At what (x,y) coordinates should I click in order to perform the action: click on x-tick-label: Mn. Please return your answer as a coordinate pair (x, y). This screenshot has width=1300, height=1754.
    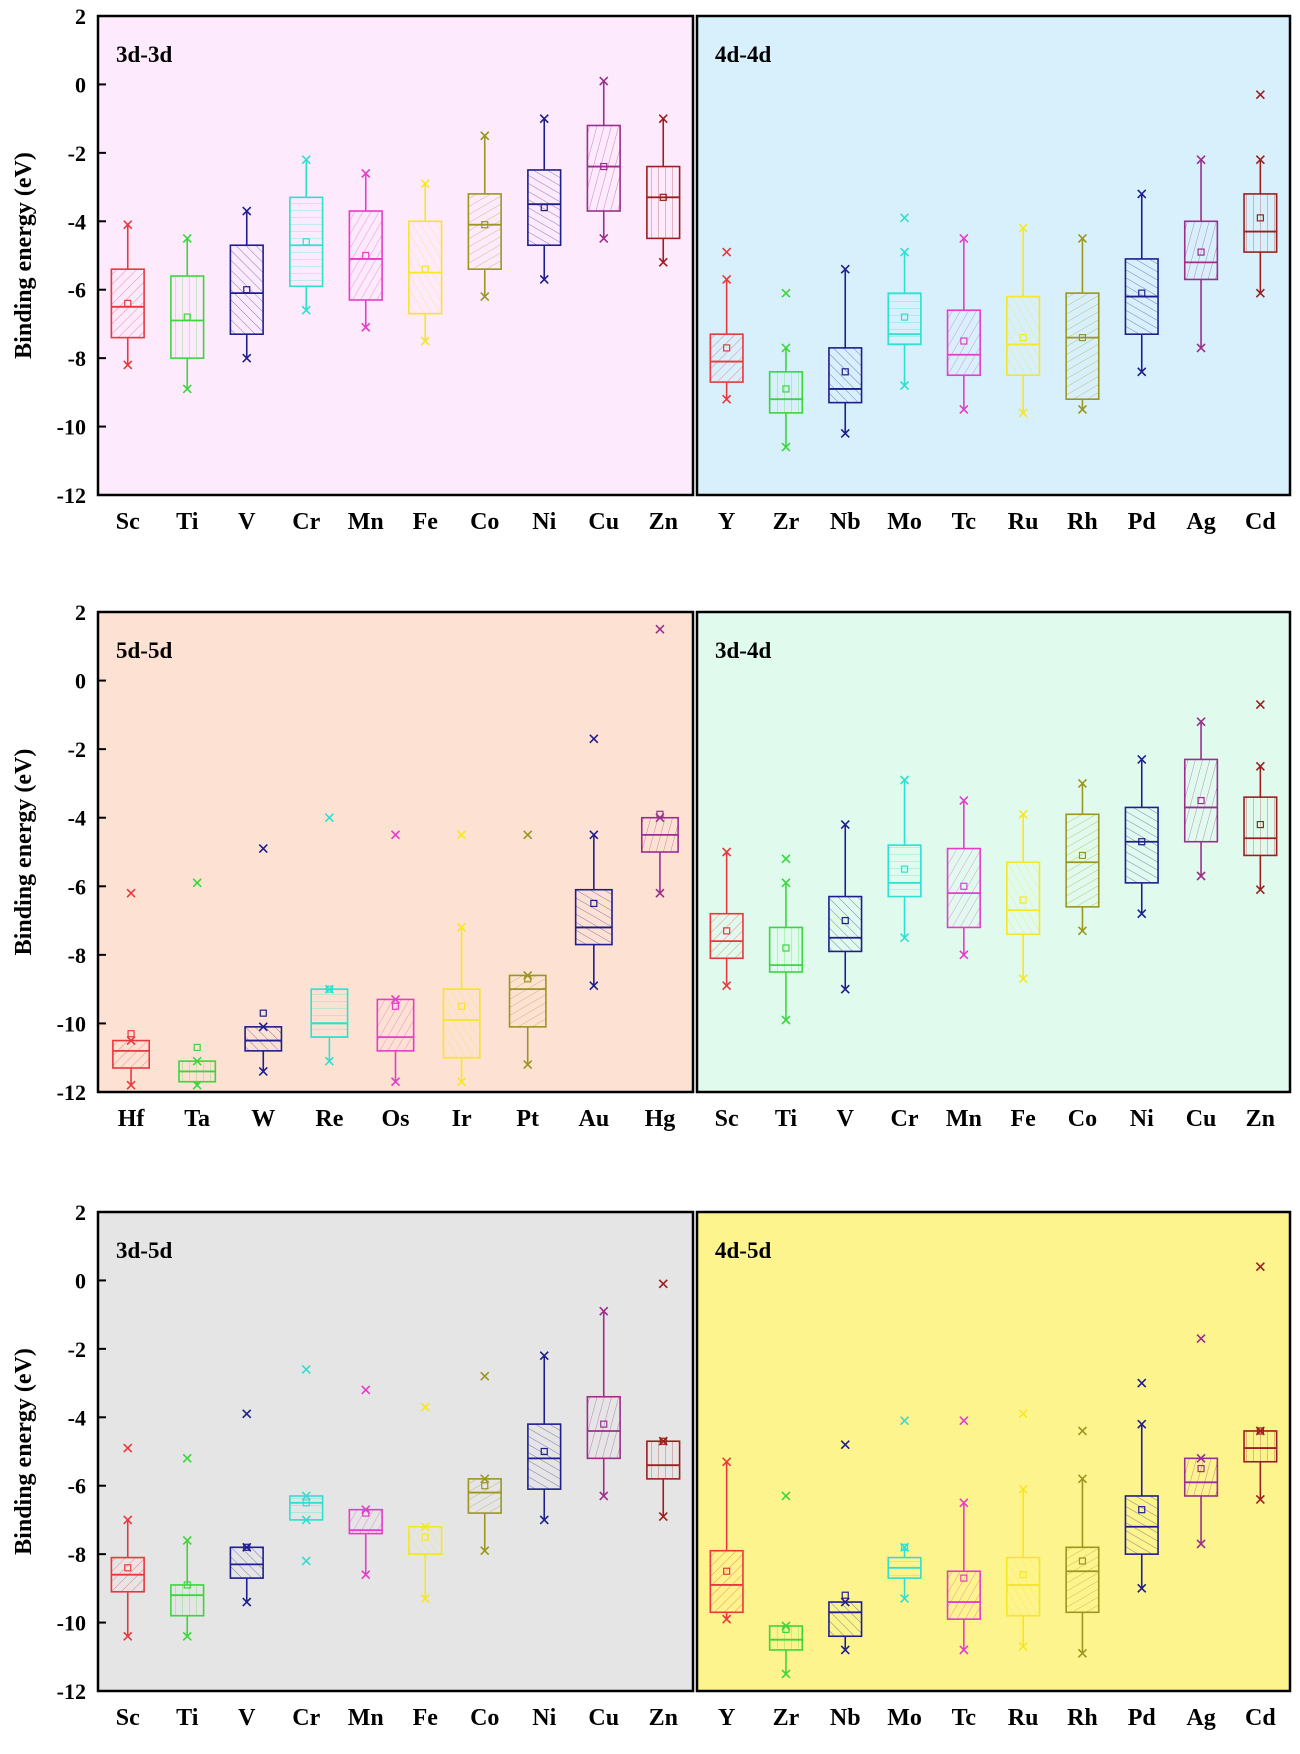
    Looking at the image, I should click on (964, 1119).